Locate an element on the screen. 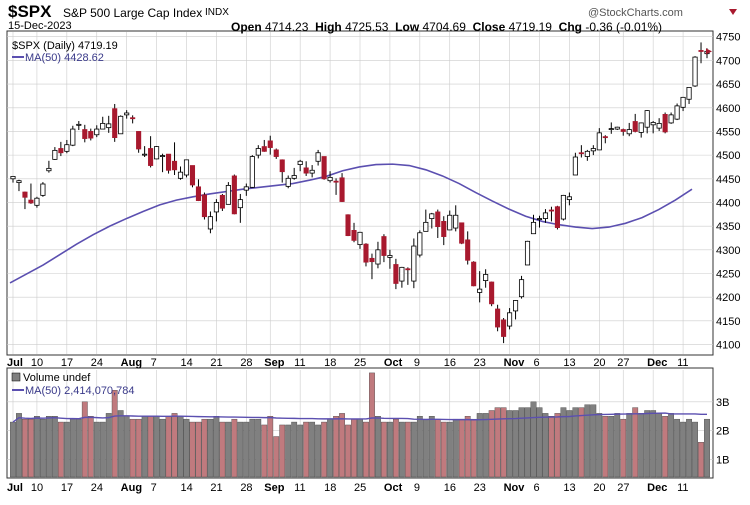  x-tick-label: 18 is located at coordinates (330, 363).